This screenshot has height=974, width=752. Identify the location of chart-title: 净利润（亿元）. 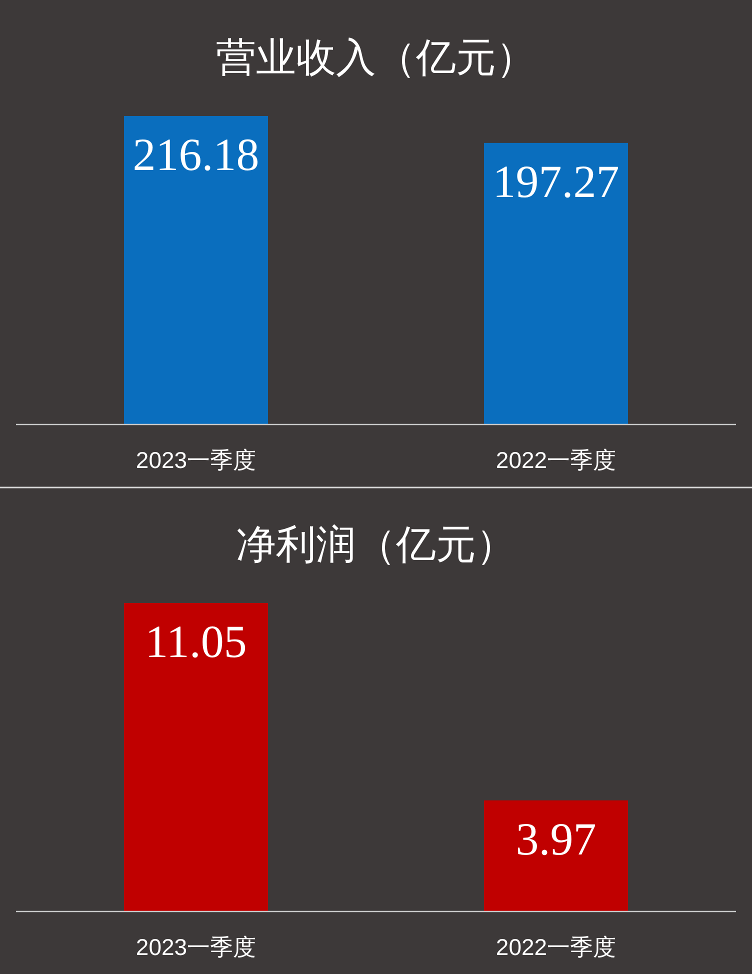
(376, 545).